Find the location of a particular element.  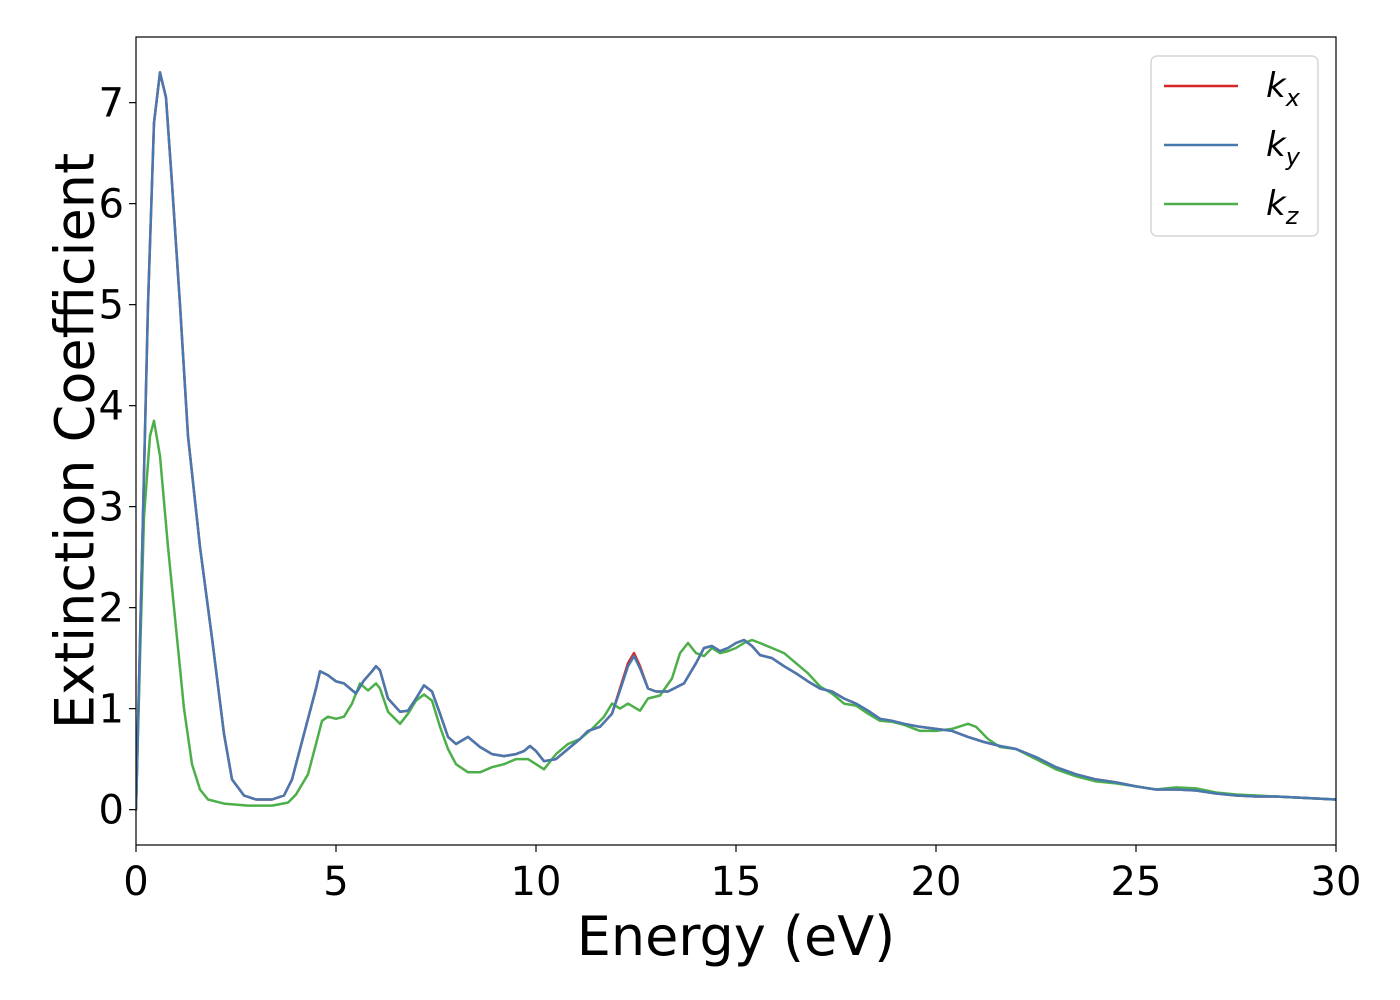

x-axis-label: Energy (eV) is located at coordinates (736, 936).